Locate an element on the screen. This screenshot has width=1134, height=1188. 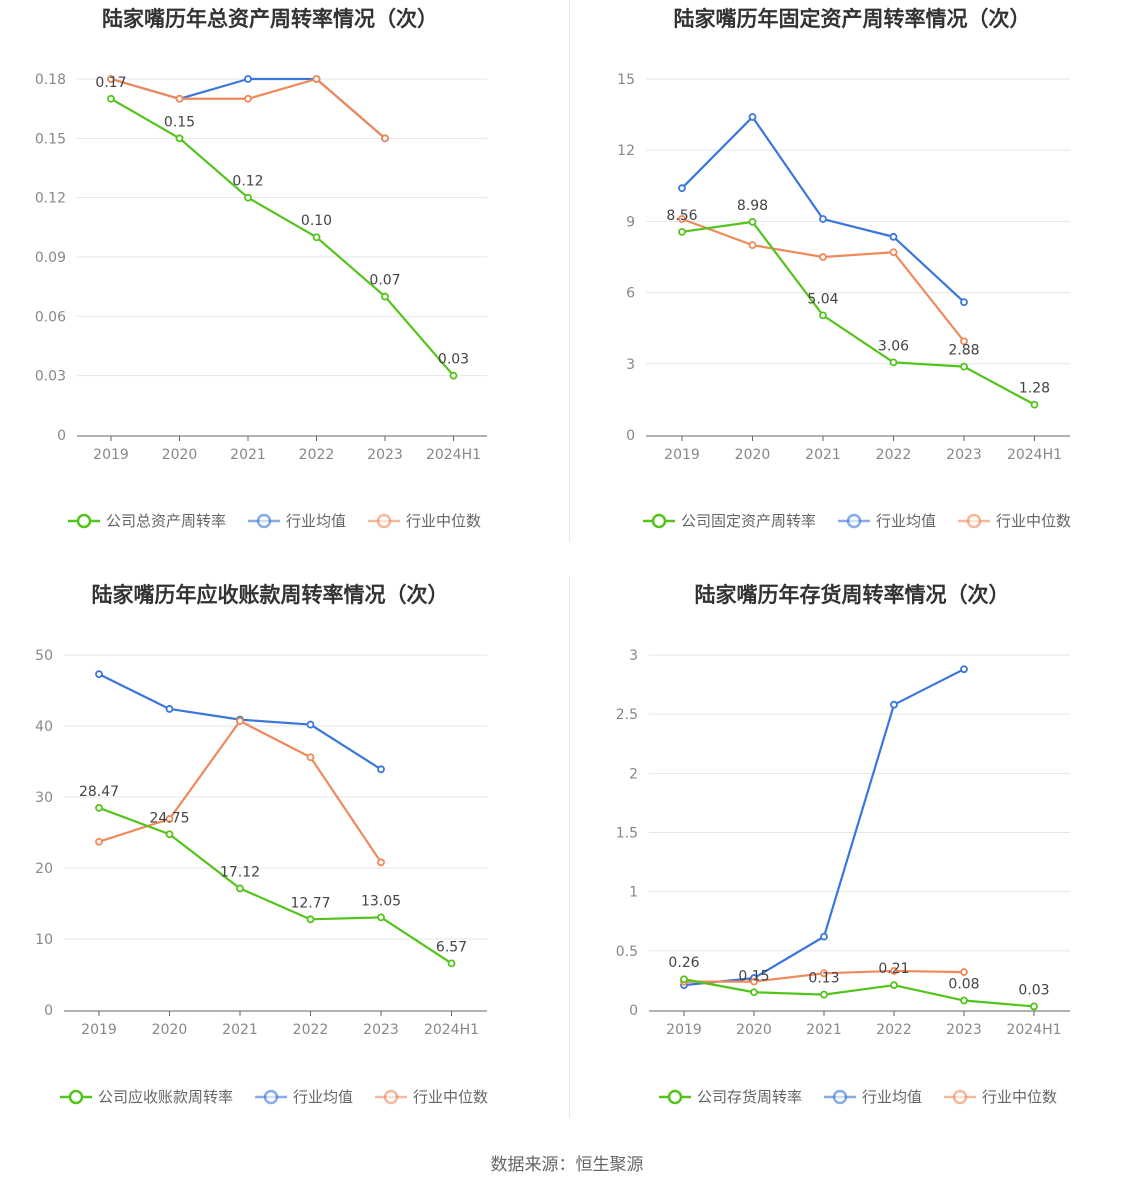
y-tick-label: 9 is located at coordinates (630, 222).